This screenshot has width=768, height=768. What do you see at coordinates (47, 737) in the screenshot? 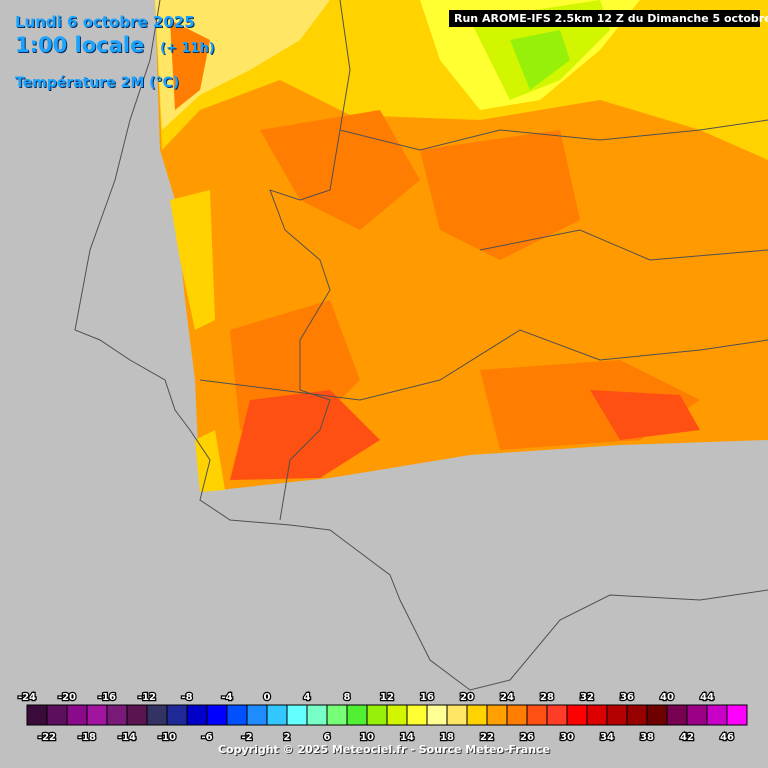
I see `legend-tick-label: -22` at bounding box center [47, 737].